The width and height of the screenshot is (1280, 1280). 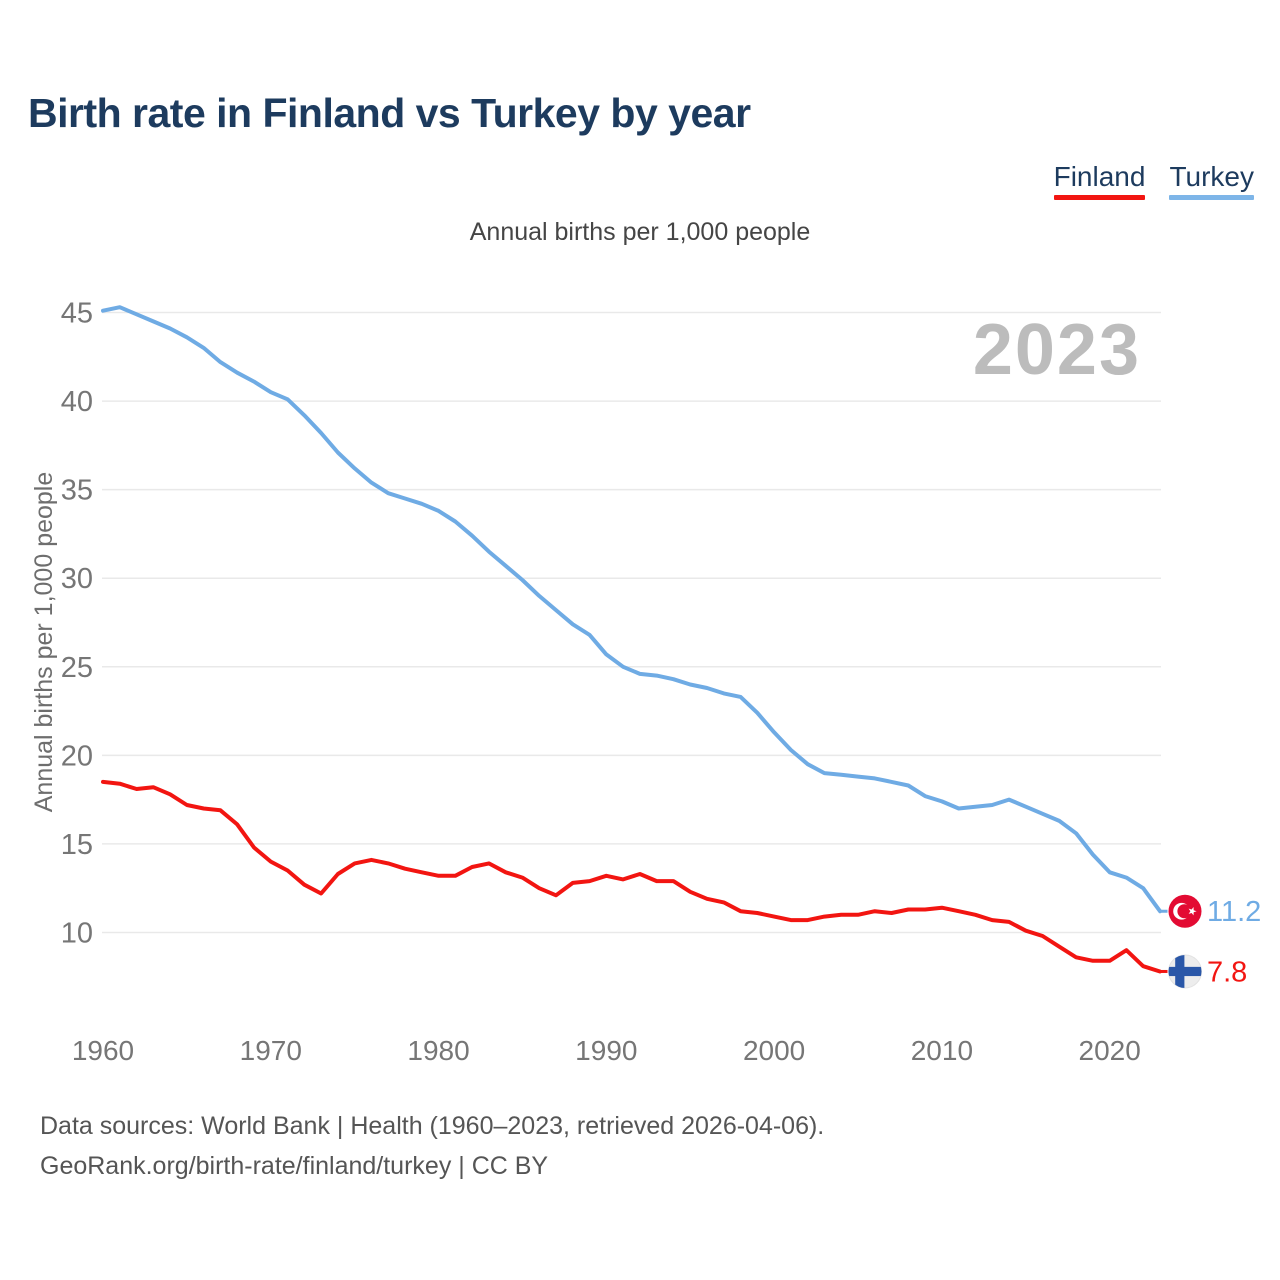 I want to click on y-tick-label: 25, so click(x=77, y=668).